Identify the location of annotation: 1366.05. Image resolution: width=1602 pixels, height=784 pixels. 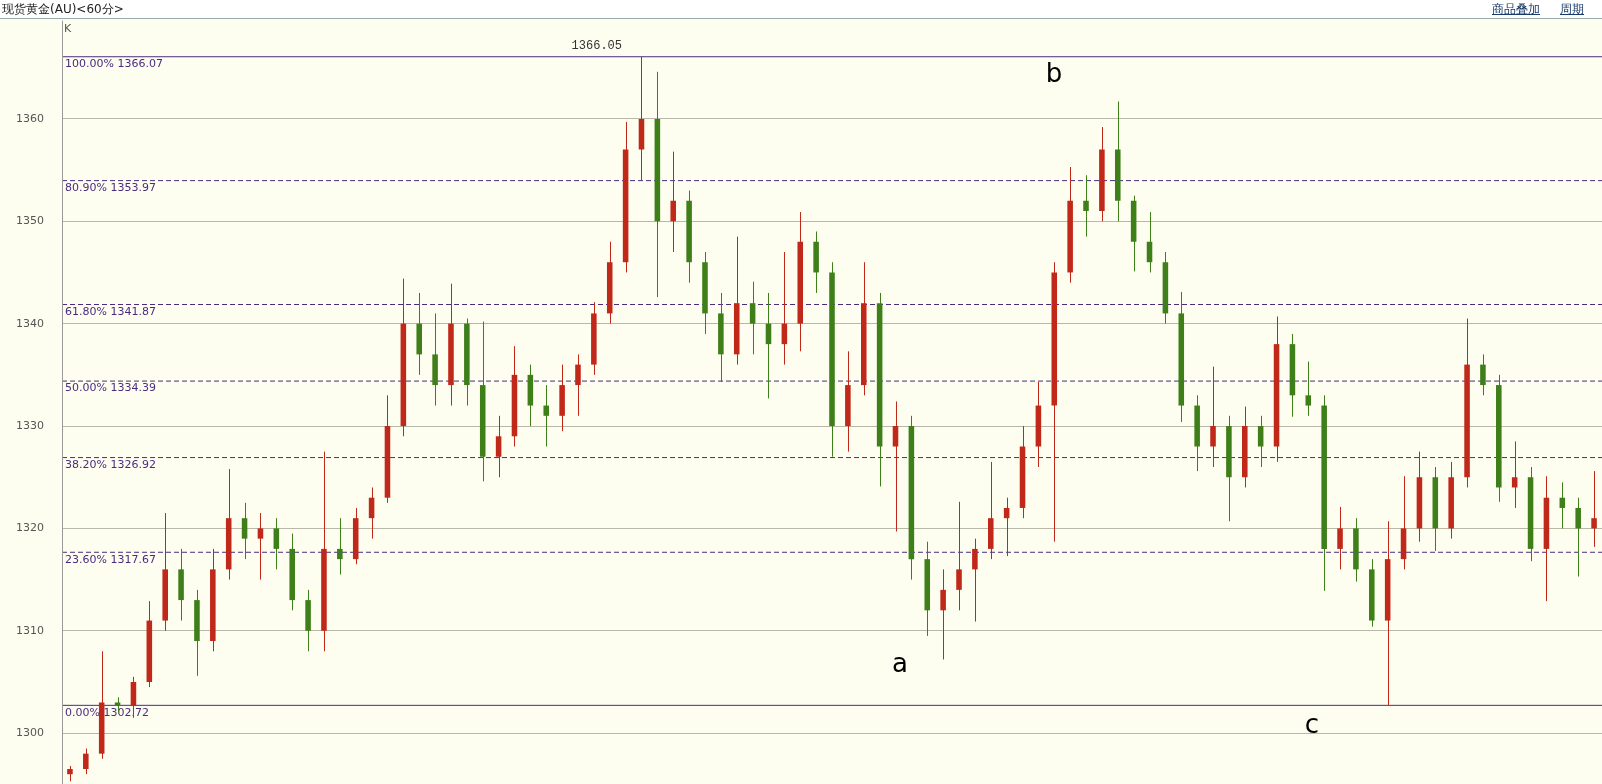
(596, 46).